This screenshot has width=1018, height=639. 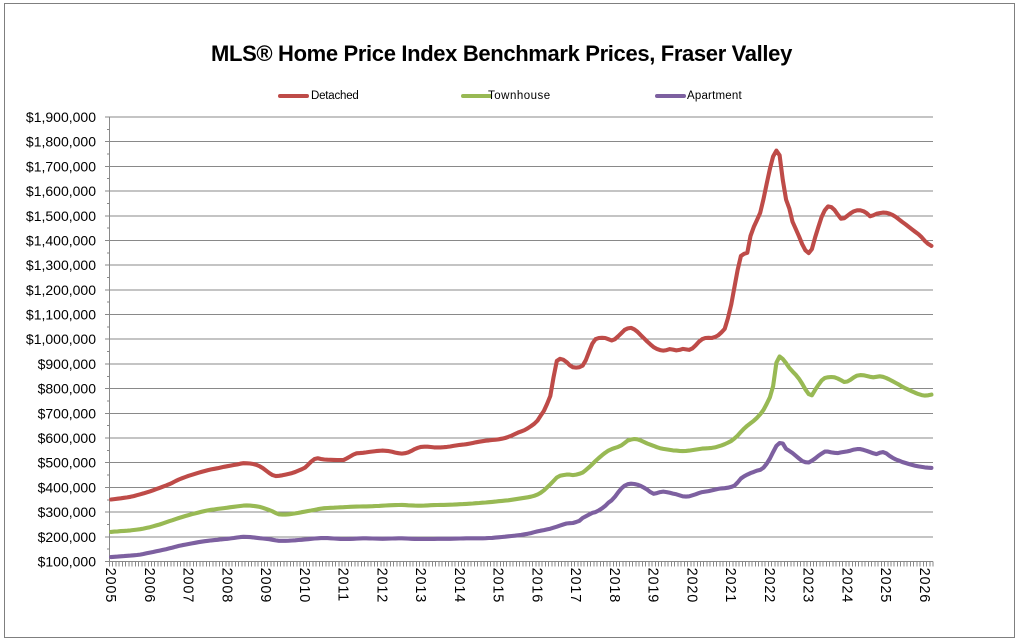 What do you see at coordinates (188, 585) in the screenshot?
I see `svg-text: 2007` at bounding box center [188, 585].